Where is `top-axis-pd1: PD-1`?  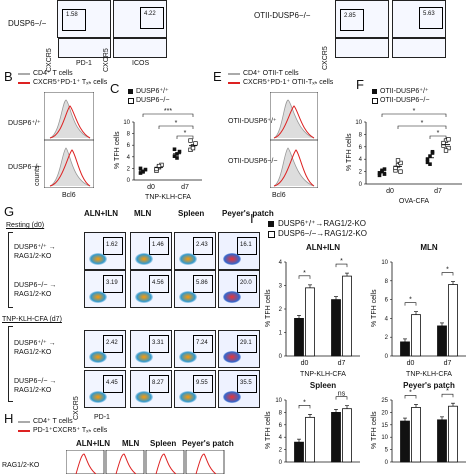 top-axis-pd1: PD-1 is located at coordinates (84, 63).